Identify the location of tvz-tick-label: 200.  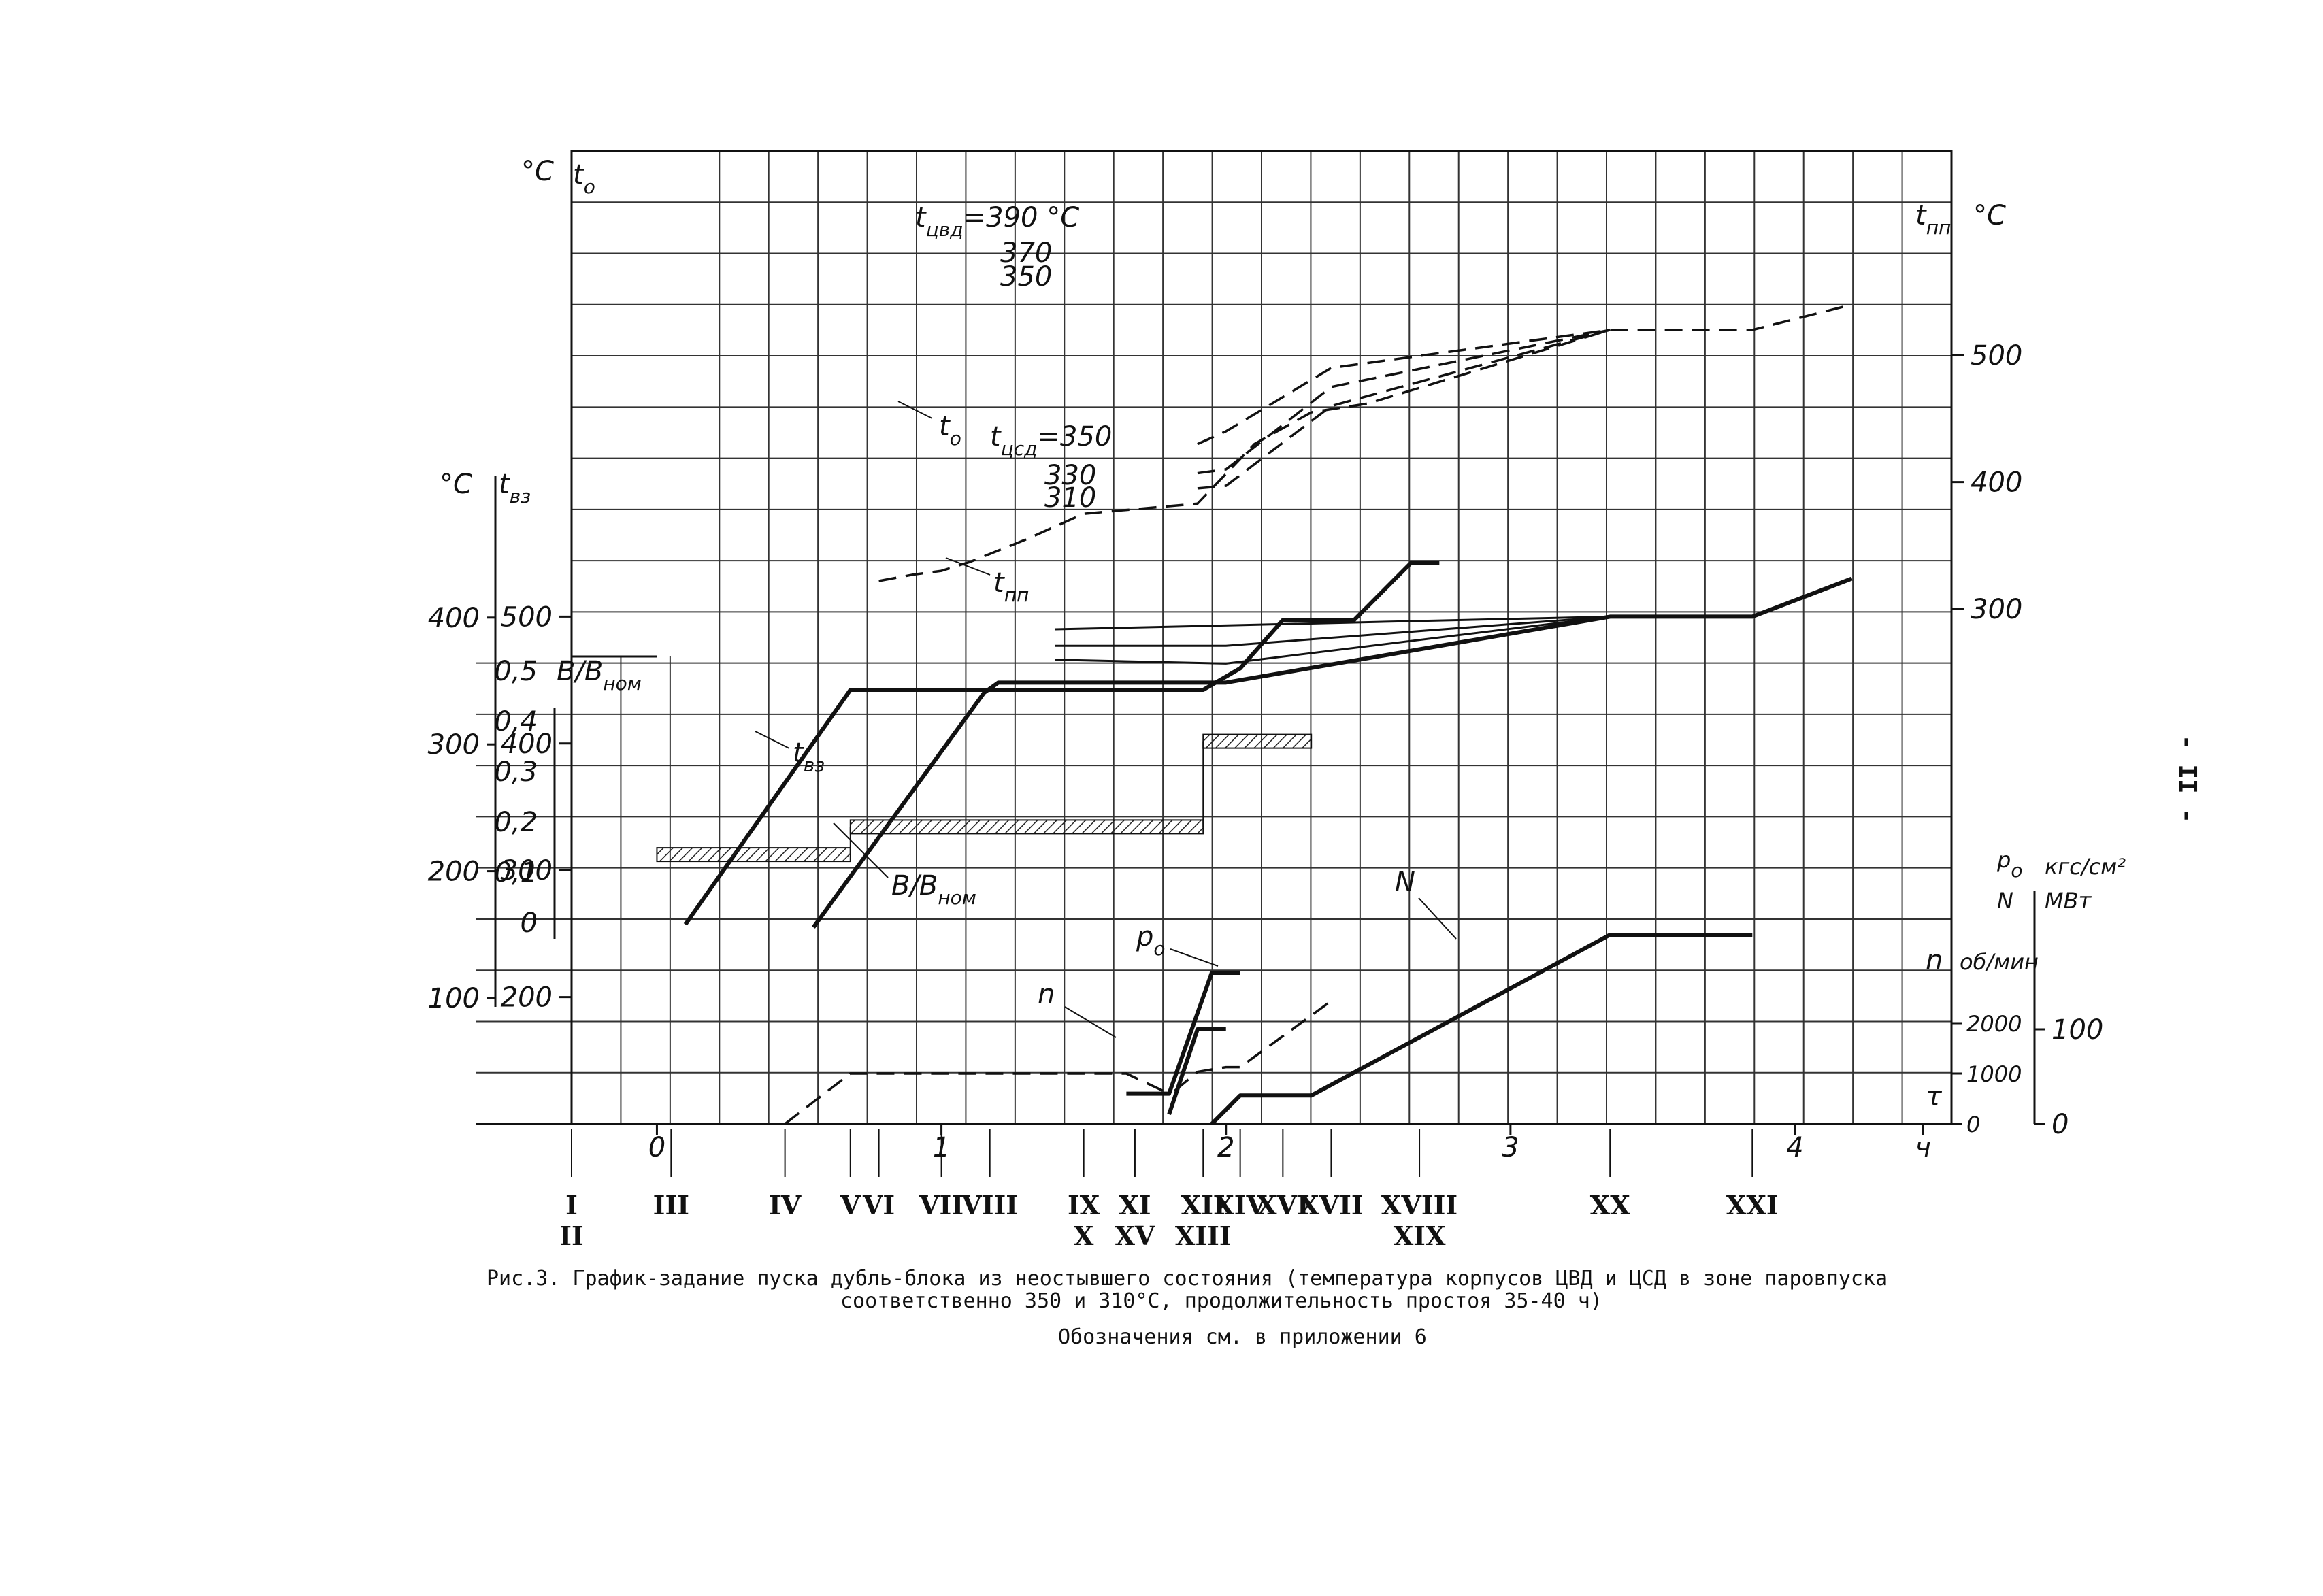
(454, 873).